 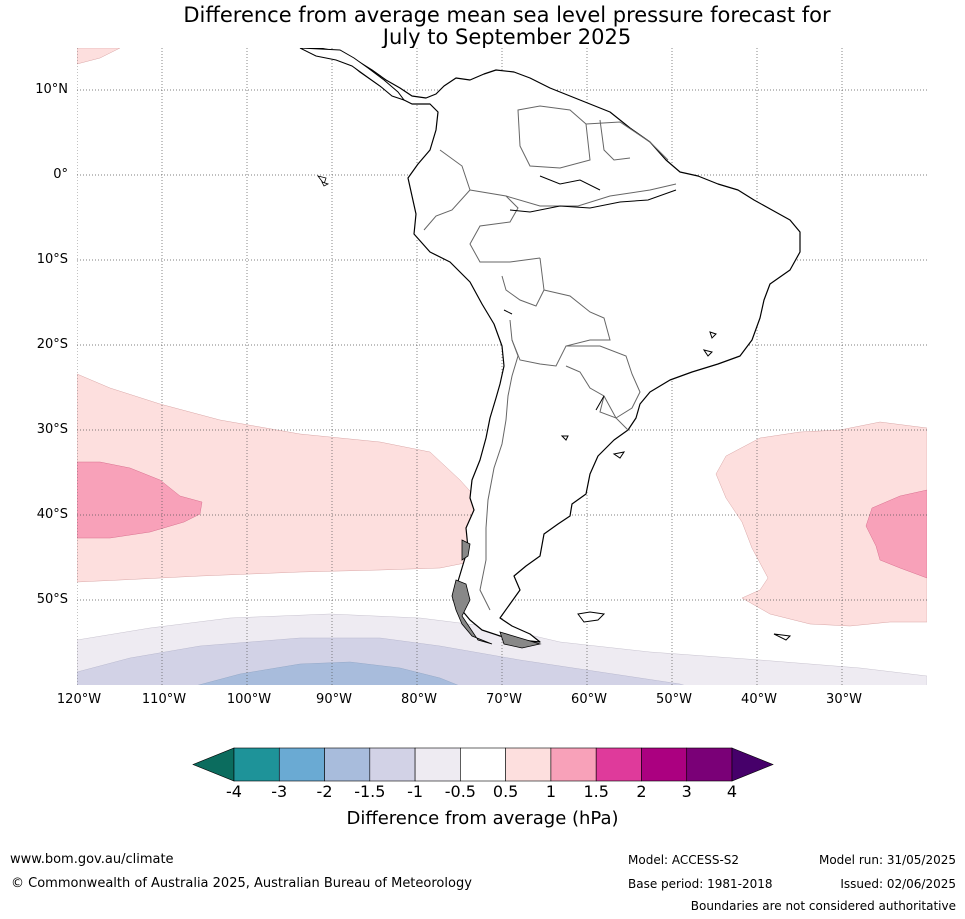 What do you see at coordinates (550, 791) in the screenshot?
I see `colorbar-tick-label: 1` at bounding box center [550, 791].